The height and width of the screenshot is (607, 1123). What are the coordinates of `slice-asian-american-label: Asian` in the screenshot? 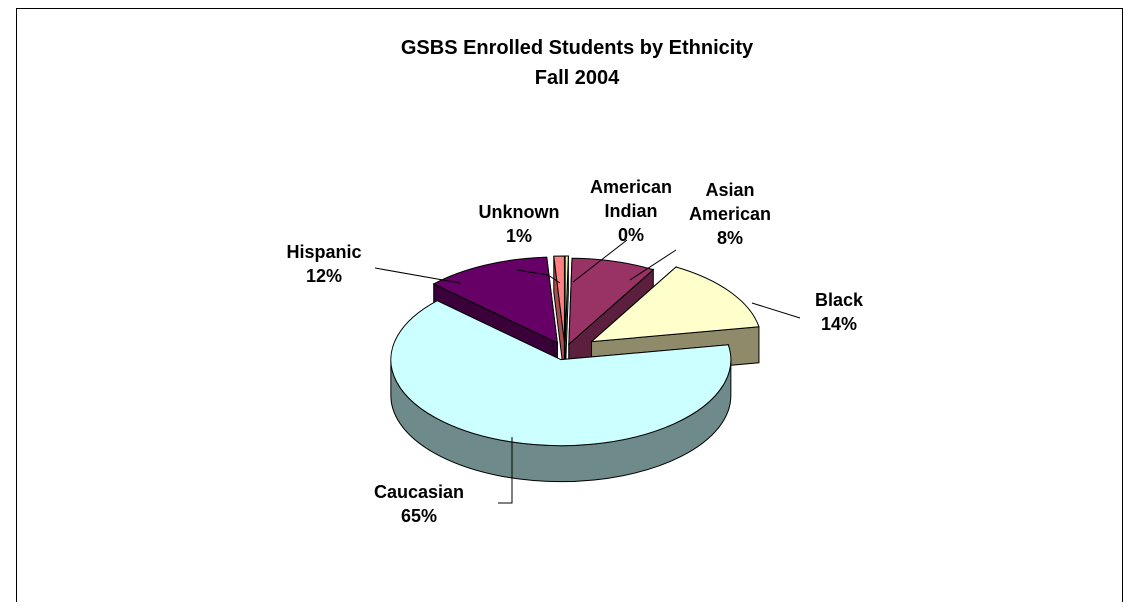 It's located at (729, 190).